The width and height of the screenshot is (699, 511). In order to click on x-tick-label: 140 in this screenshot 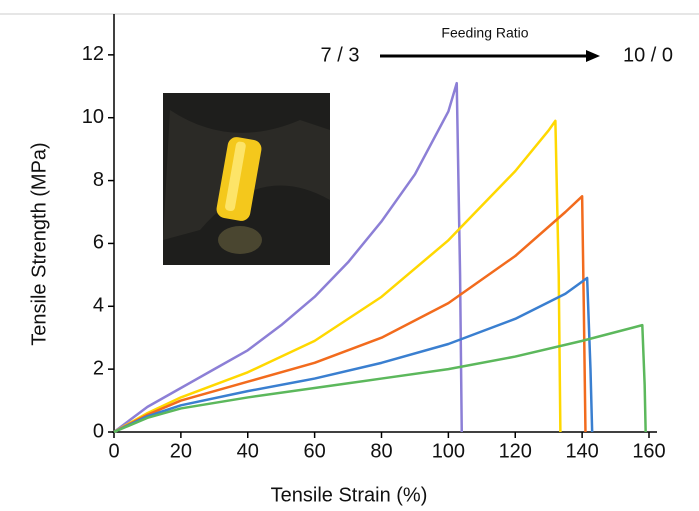, I will do `click(581, 451)`.